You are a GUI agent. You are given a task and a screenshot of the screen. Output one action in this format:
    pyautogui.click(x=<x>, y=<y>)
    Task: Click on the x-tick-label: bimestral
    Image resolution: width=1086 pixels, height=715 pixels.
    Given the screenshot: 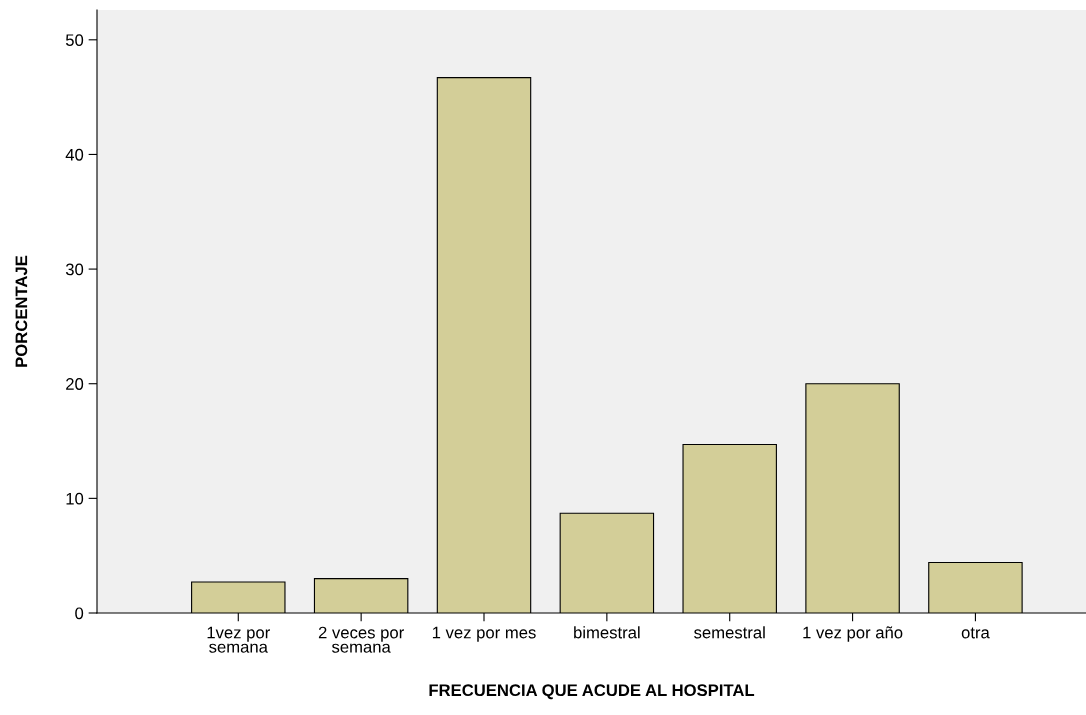 What is the action you would take?
    pyautogui.click(x=607, y=632)
    